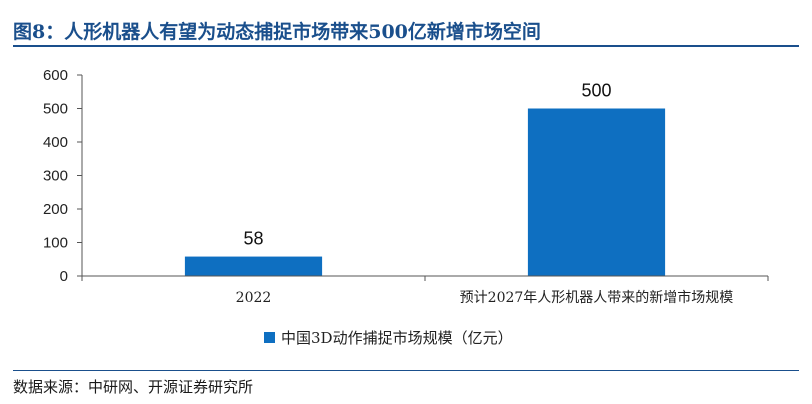 This screenshot has height=404, width=812. I want to click on data-label: 500, so click(596, 91).